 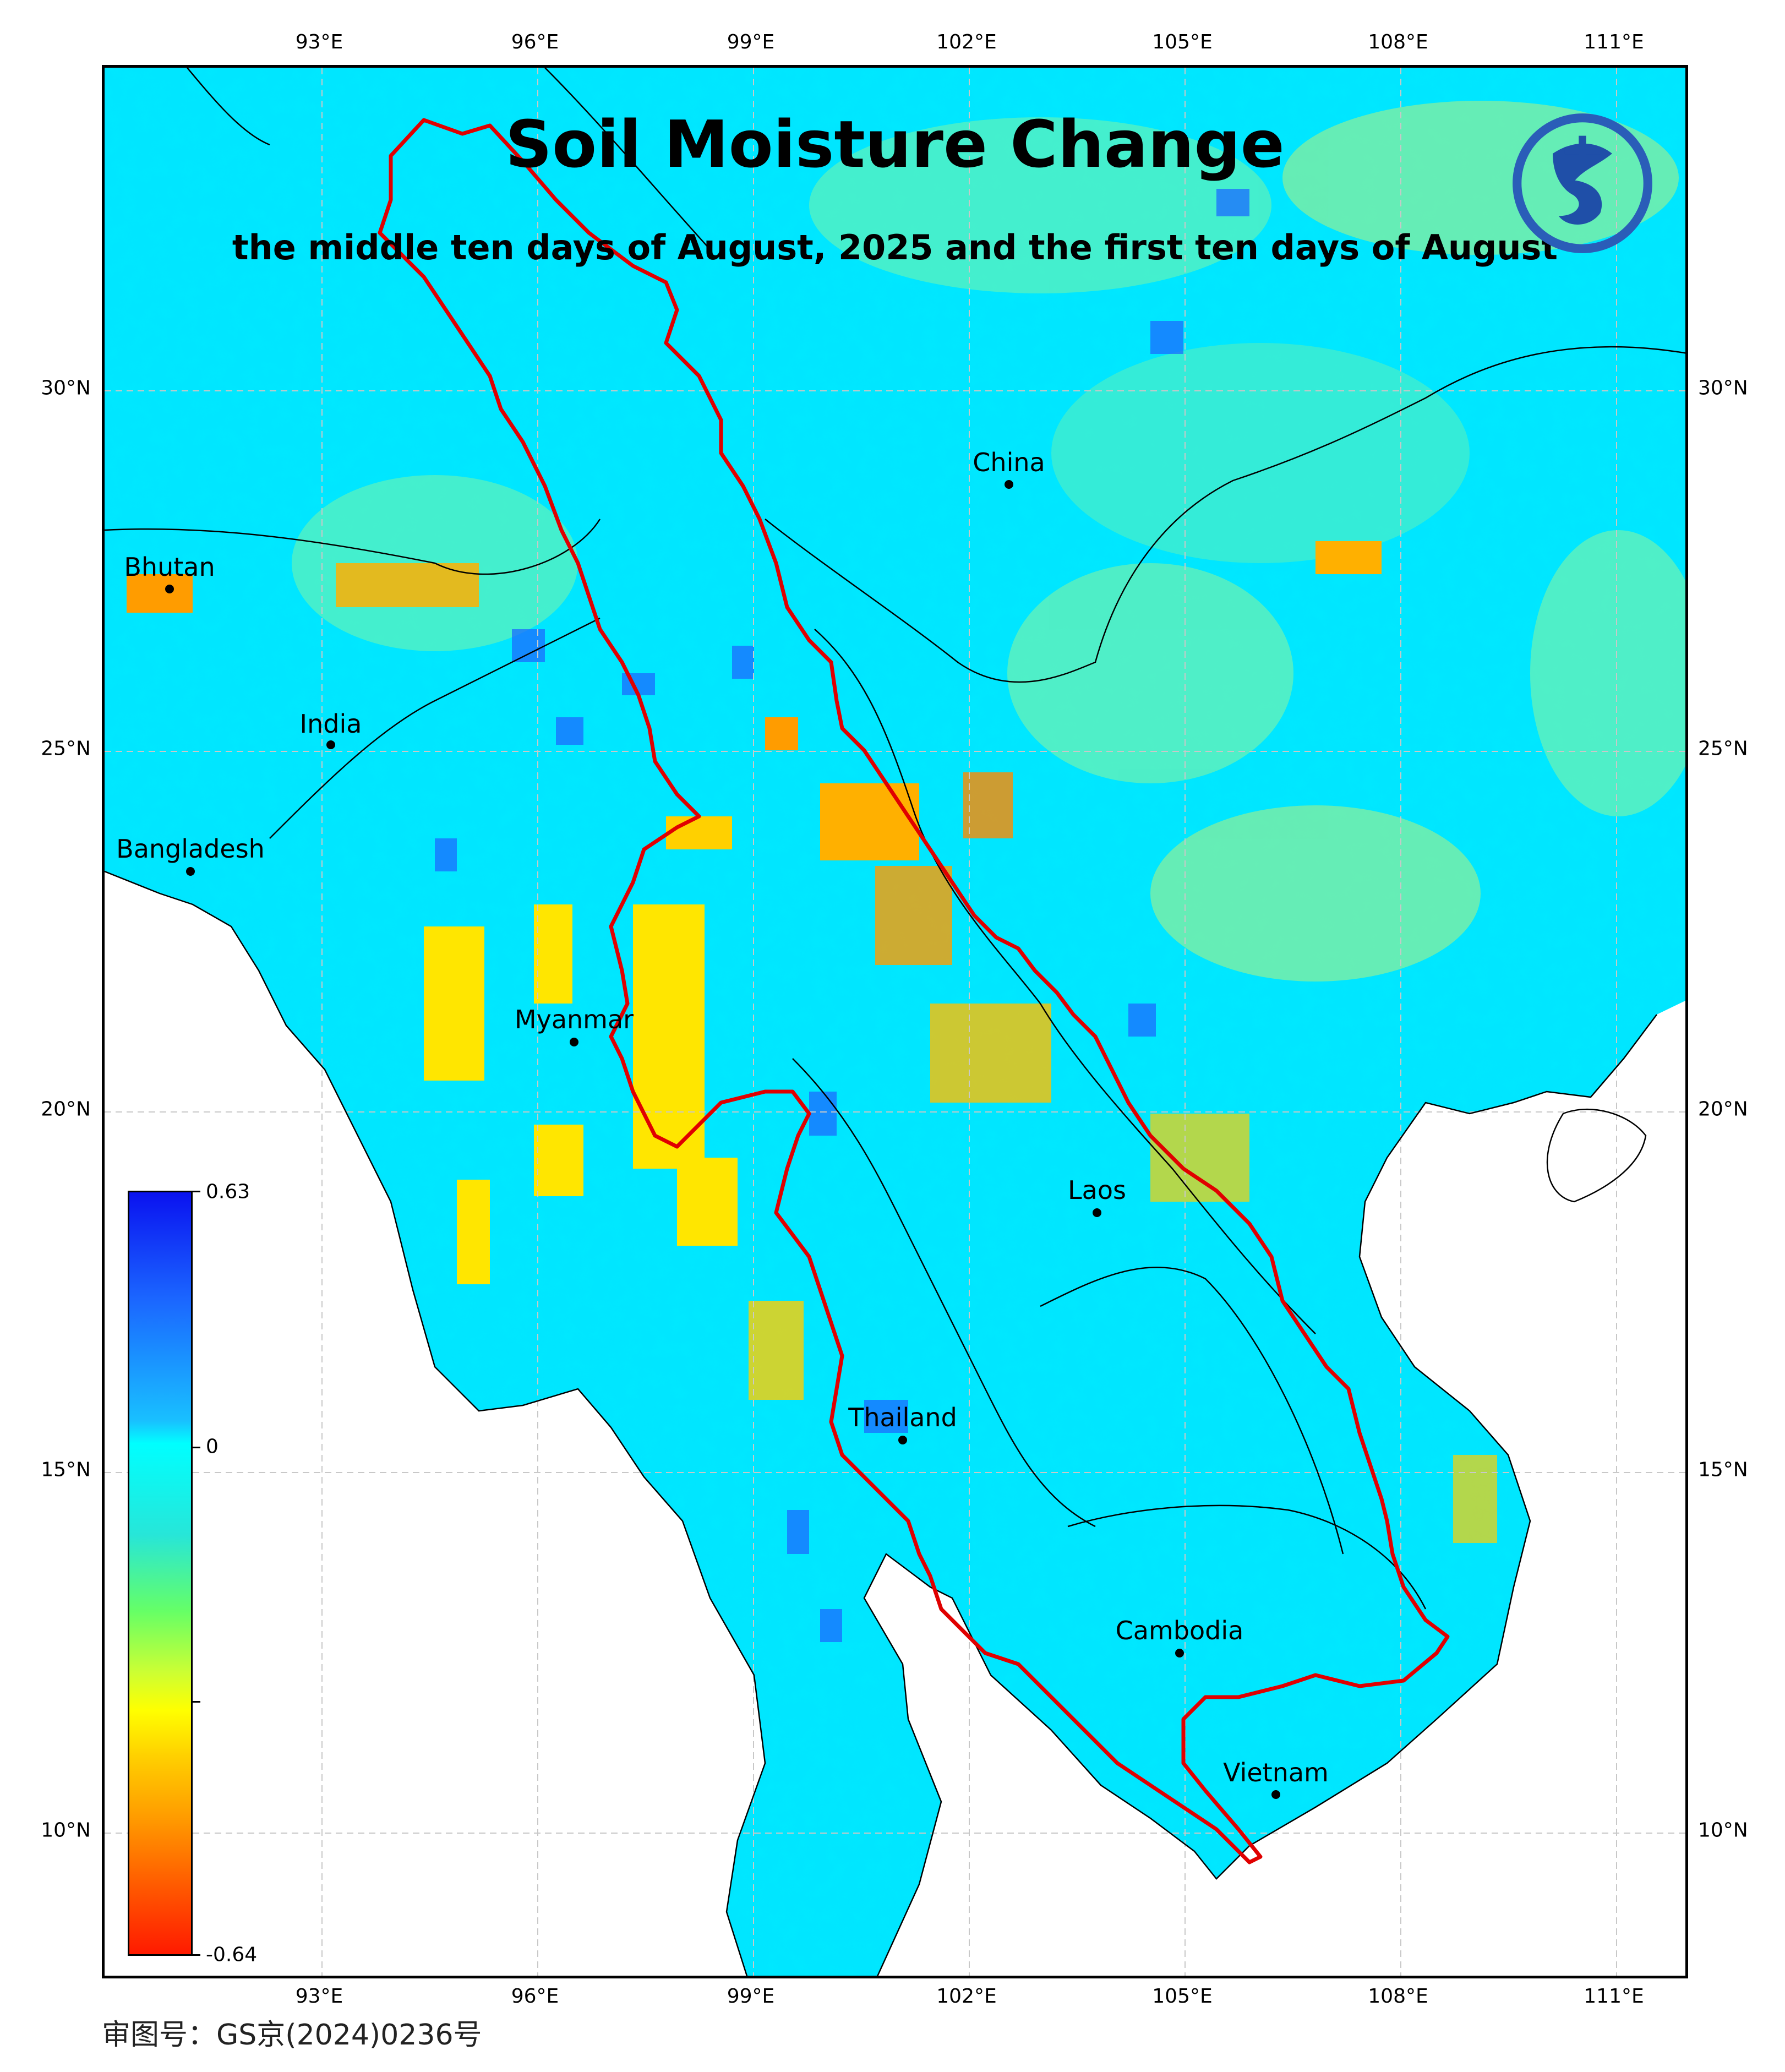 What do you see at coordinates (232, 1954) in the screenshot?
I see `colorbar-min-label: -0.64` at bounding box center [232, 1954].